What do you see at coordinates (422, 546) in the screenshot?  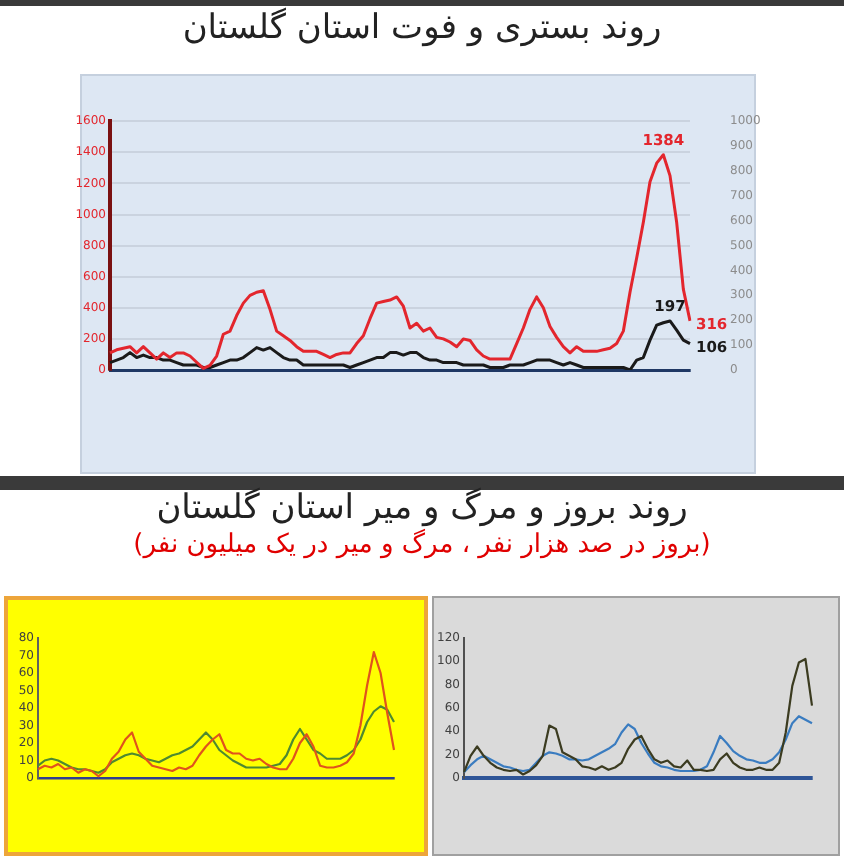 I see `chart-subtitle: (بروز در صد هزار نفر ، مرگ و میر در یک میلیون نفر)` at bounding box center [422, 546].